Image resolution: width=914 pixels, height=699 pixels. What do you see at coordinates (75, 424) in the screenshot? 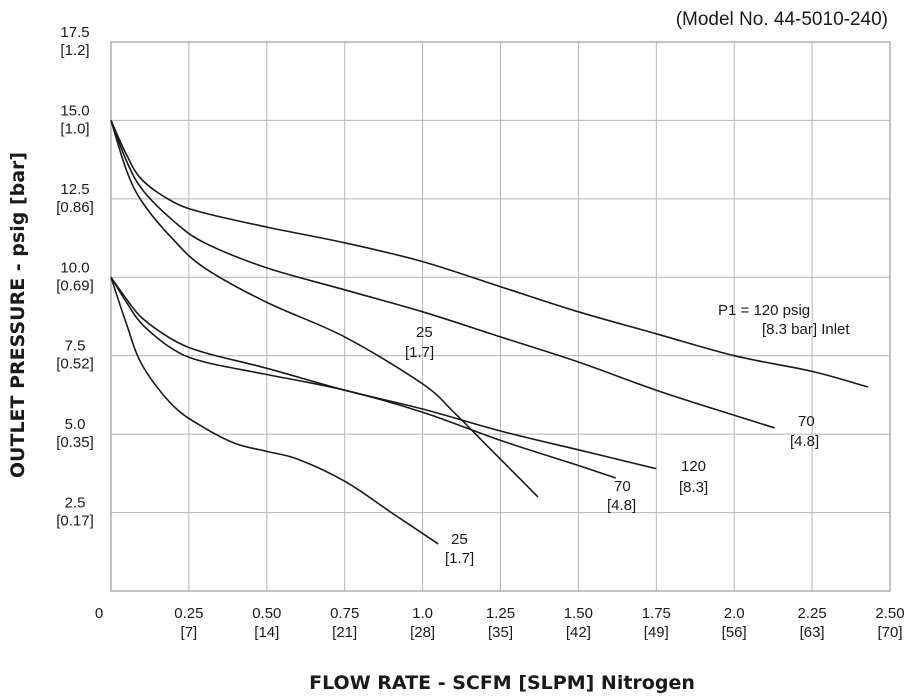
I see `y-tick-label-1: 5.0` at bounding box center [75, 424].